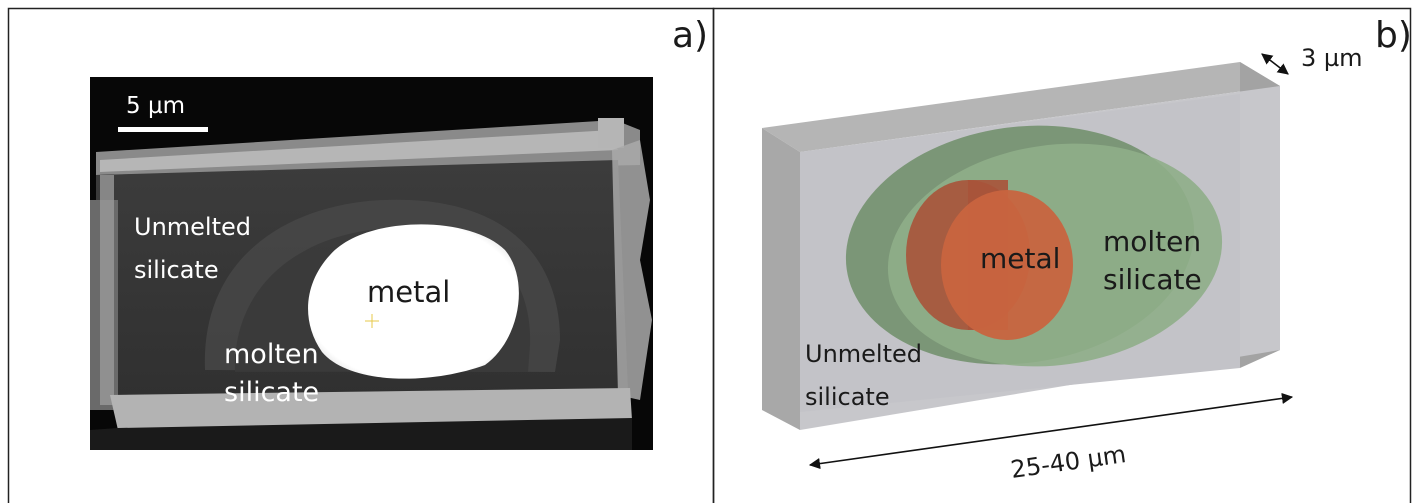 The height and width of the screenshot is (503, 1412). I want to click on thickness-arrow, so click(1275, 64).